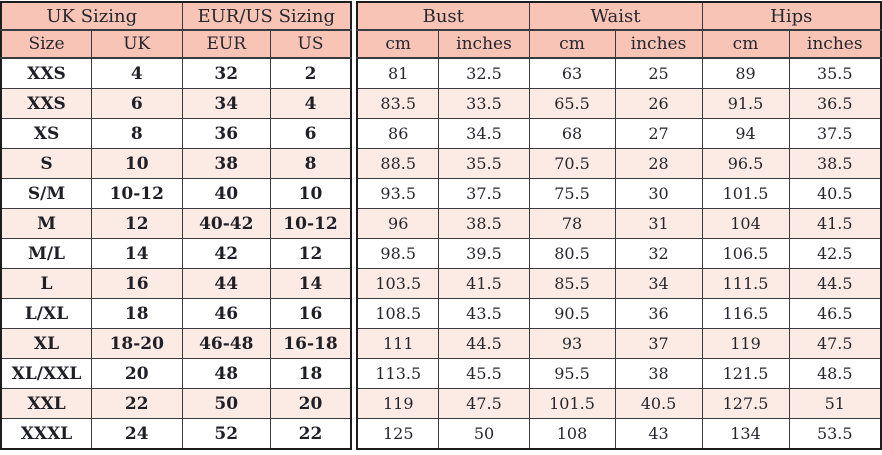 Image resolution: width=882 pixels, height=455 pixels. I want to click on value-cell: 32.5, so click(484, 73).